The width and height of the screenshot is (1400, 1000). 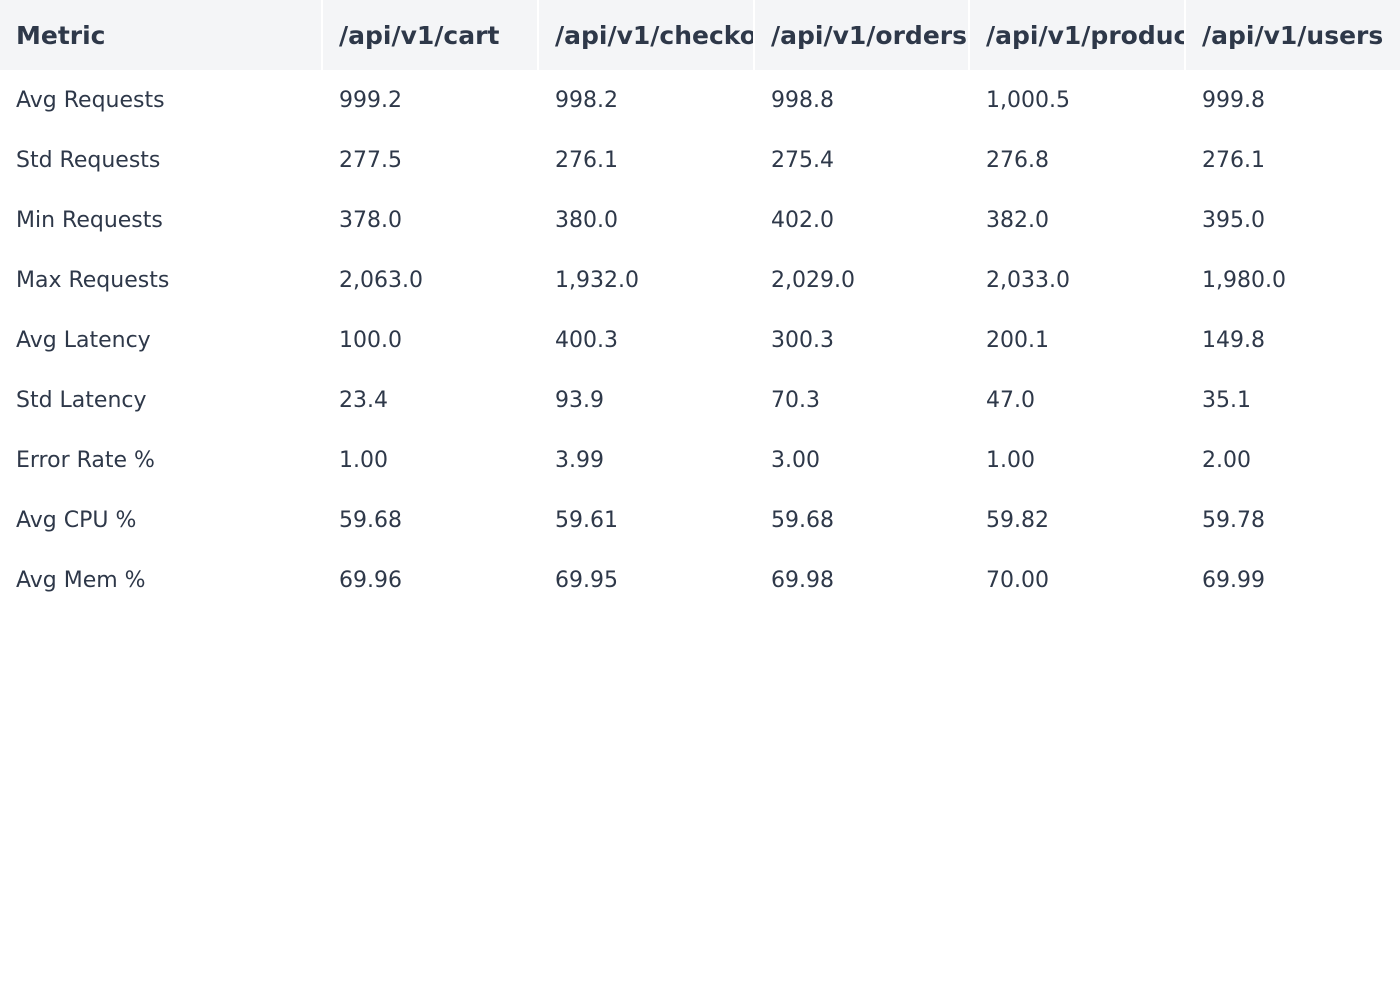 I want to click on table-cell: 70.00, so click(x=1017, y=580).